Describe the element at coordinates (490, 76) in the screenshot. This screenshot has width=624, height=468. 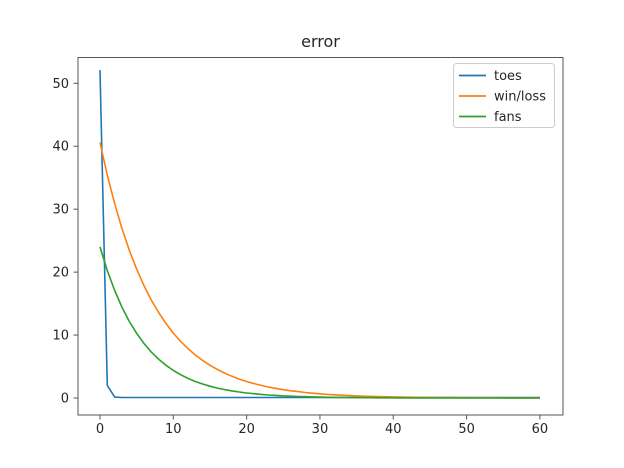
I see `legend-entry-toes: toes` at that location.